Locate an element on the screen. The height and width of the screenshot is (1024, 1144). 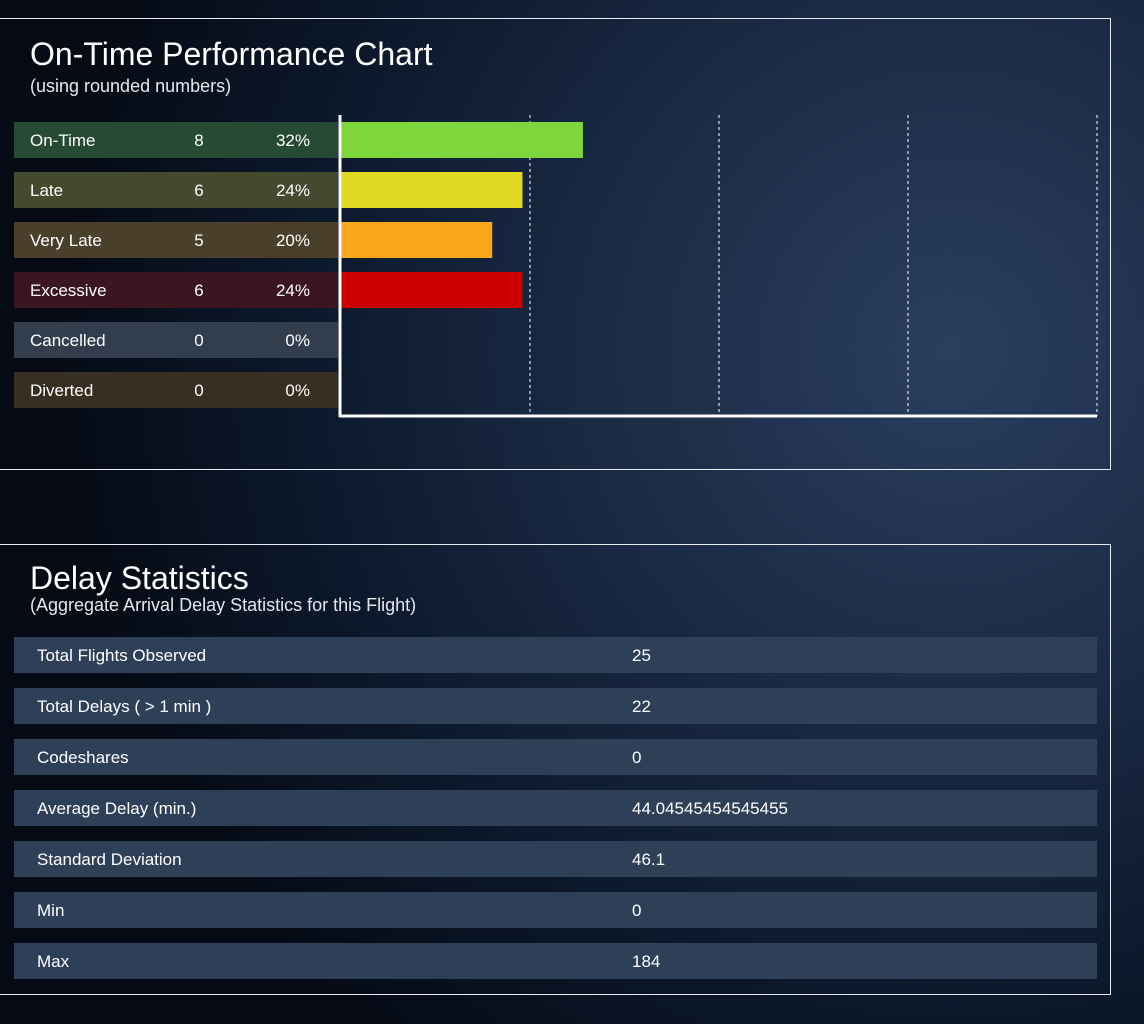
legend-row: Cancelled 0 0% is located at coordinates (176, 340).